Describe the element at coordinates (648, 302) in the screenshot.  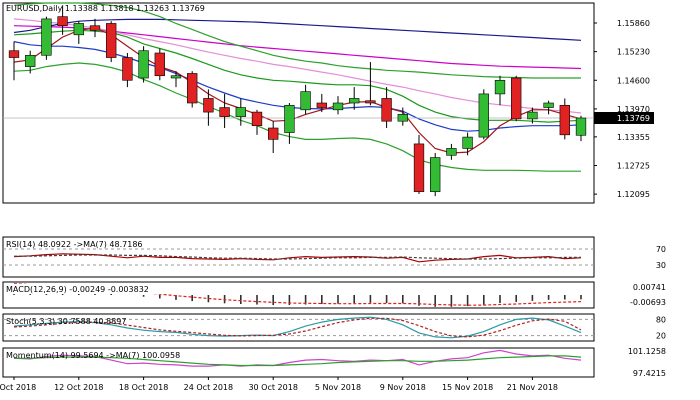
I see `macd-tick-label-bottom: -0.00693` at that location.